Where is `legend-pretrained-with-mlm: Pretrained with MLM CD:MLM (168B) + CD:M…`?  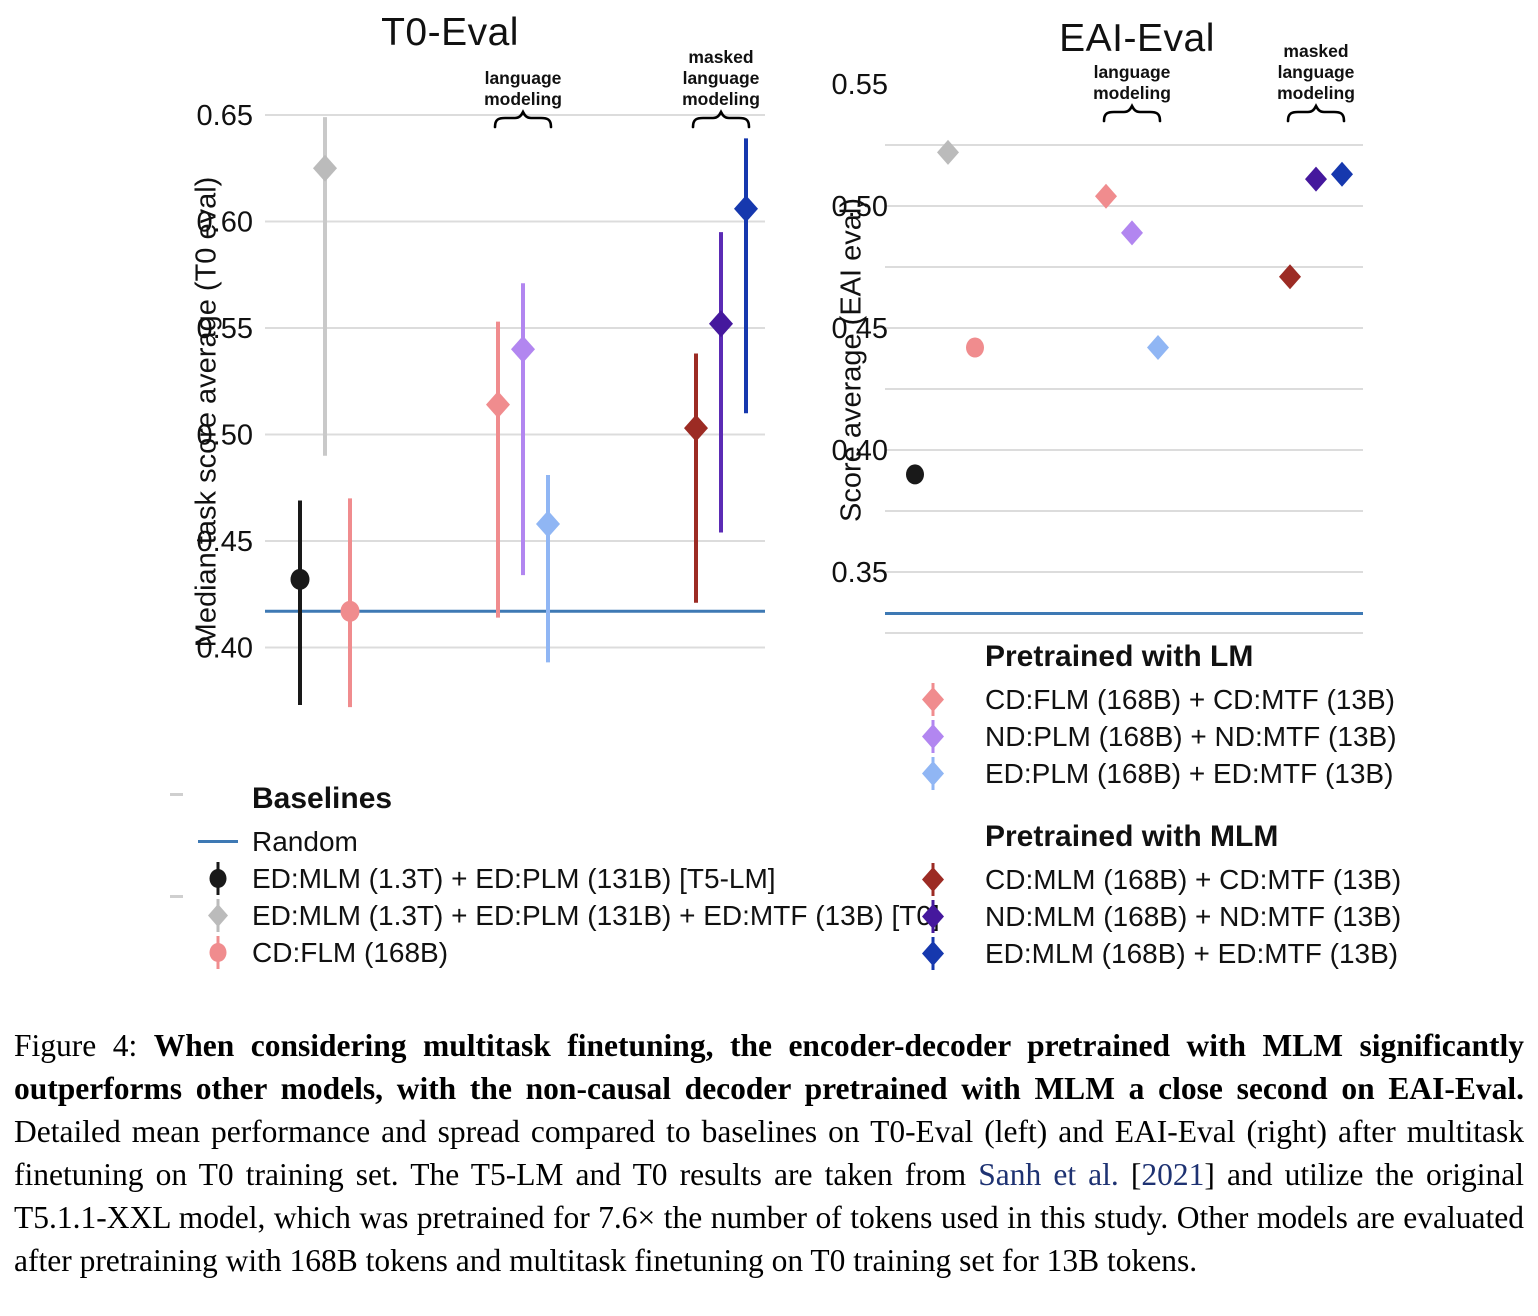 legend-pretrained-with-mlm: Pretrained with MLM CD:MLM (168B) + CD:M… is located at coordinates (1158, 896).